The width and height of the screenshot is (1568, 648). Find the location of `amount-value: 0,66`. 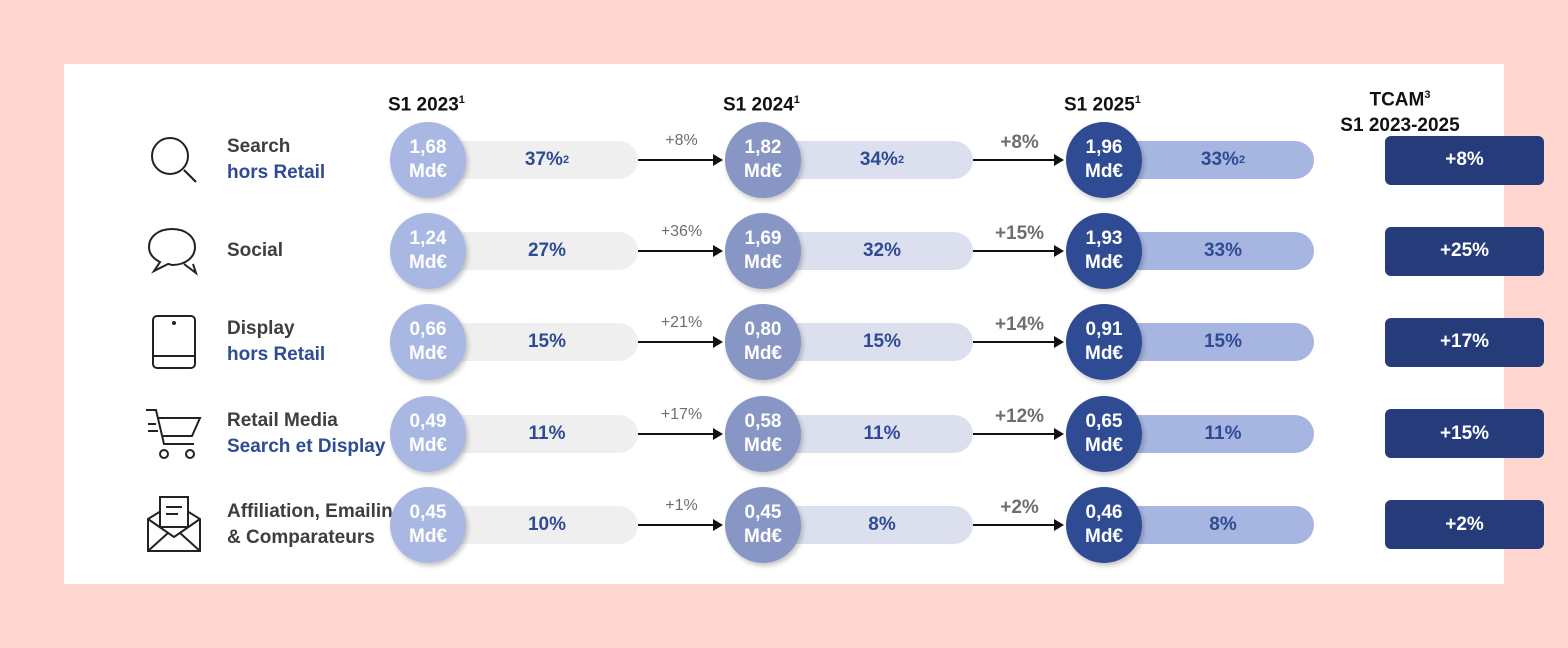

amount-value: 0,66 is located at coordinates (428, 330).